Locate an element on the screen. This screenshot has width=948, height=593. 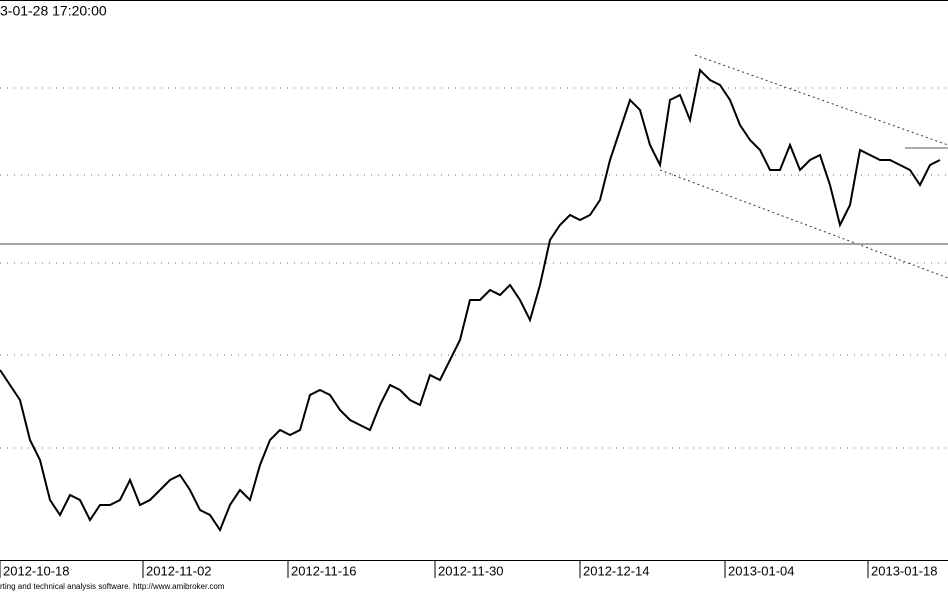
x-tick-label: 2012-11-02 is located at coordinates (179, 570).